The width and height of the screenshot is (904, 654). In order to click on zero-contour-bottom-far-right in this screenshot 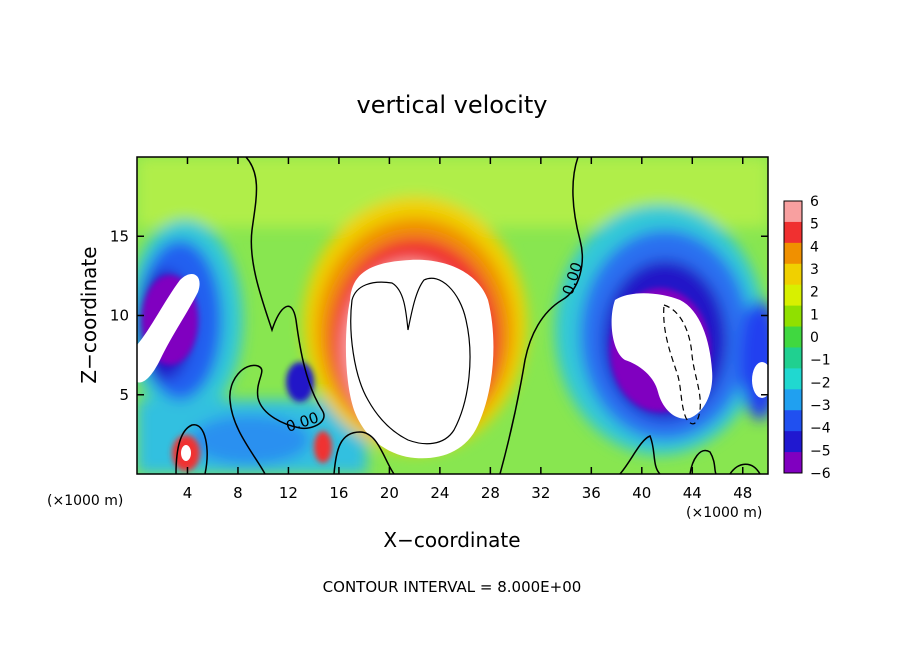, I will do `click(703, 461)`.